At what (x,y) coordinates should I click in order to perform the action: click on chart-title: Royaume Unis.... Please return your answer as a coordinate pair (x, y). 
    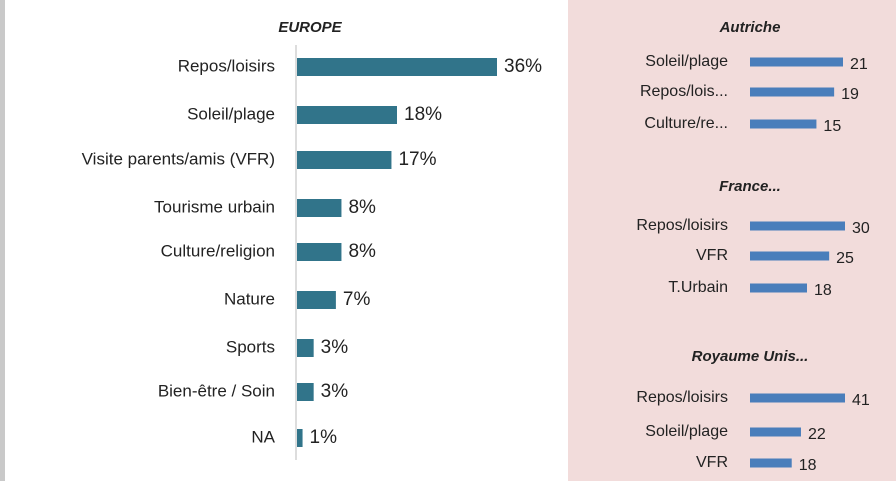
    Looking at the image, I should click on (750, 356).